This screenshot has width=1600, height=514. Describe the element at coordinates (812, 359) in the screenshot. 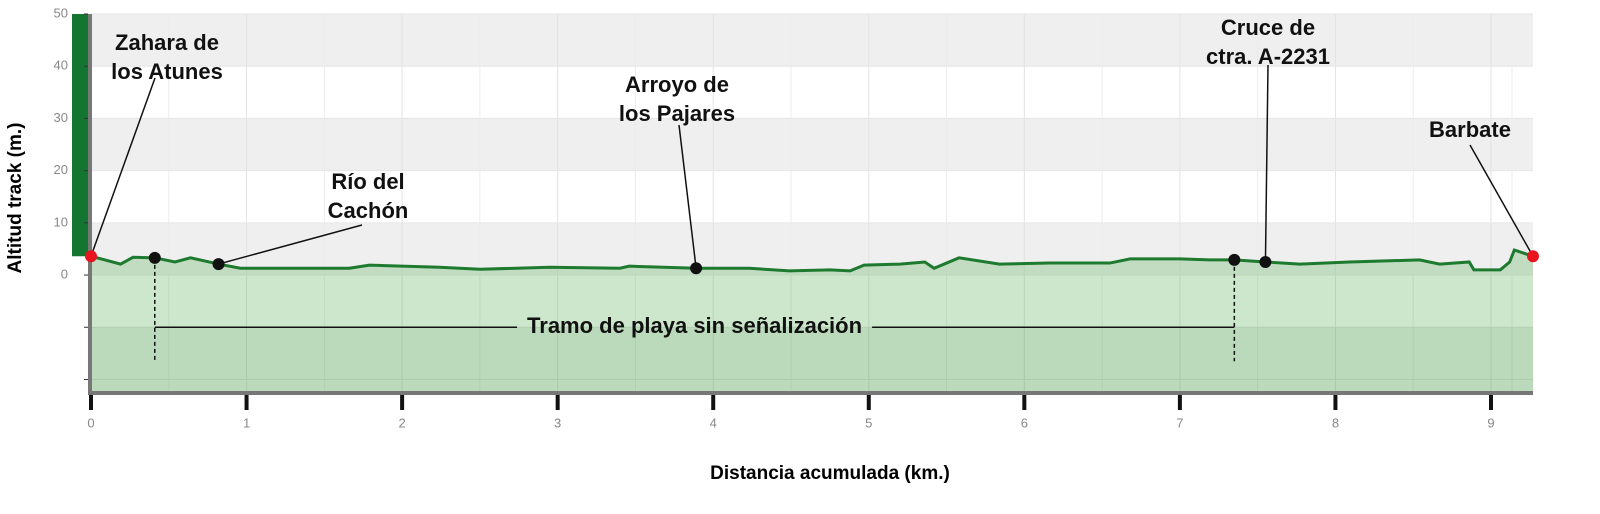

I see `lower-band` at that location.